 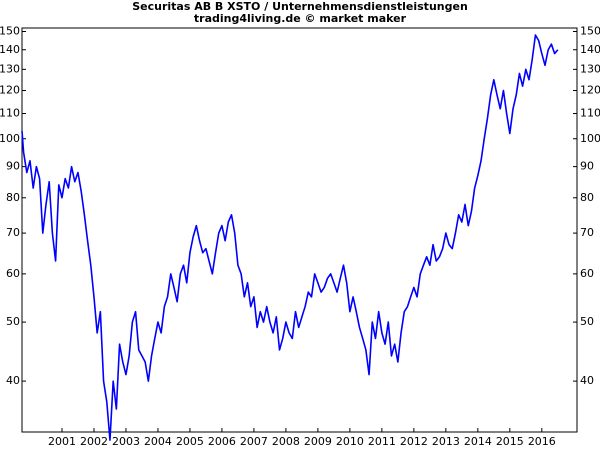 What do you see at coordinates (13, 232) in the screenshot?
I see `y-tick-label: 70` at bounding box center [13, 232].